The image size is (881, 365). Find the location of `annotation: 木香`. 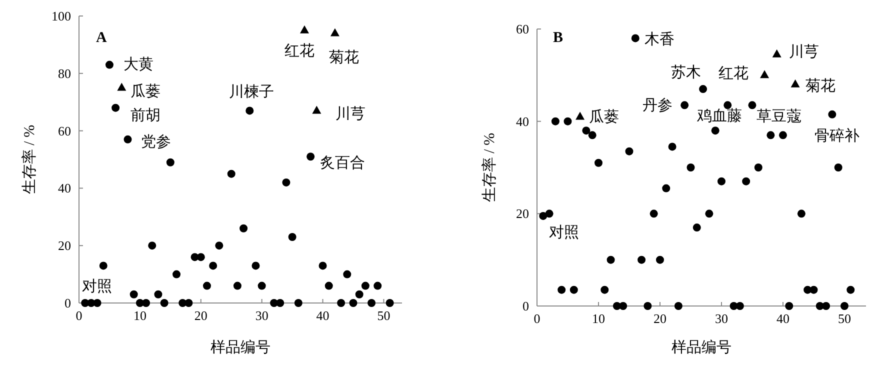

annotation: 木香 is located at coordinates (659, 39).